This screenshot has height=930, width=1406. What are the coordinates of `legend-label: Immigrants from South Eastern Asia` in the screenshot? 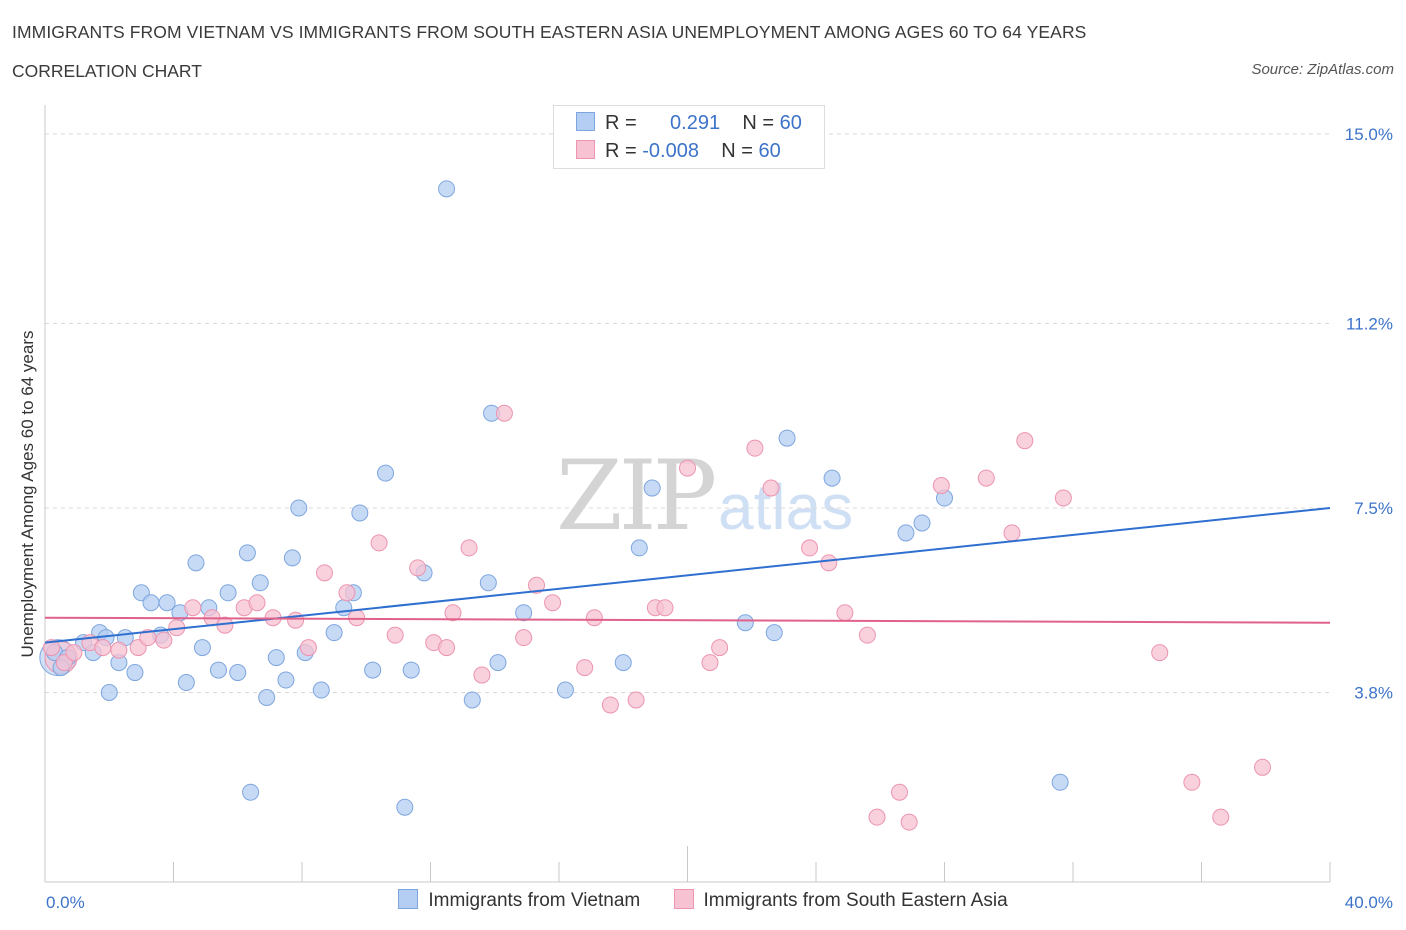 It's located at (855, 900).